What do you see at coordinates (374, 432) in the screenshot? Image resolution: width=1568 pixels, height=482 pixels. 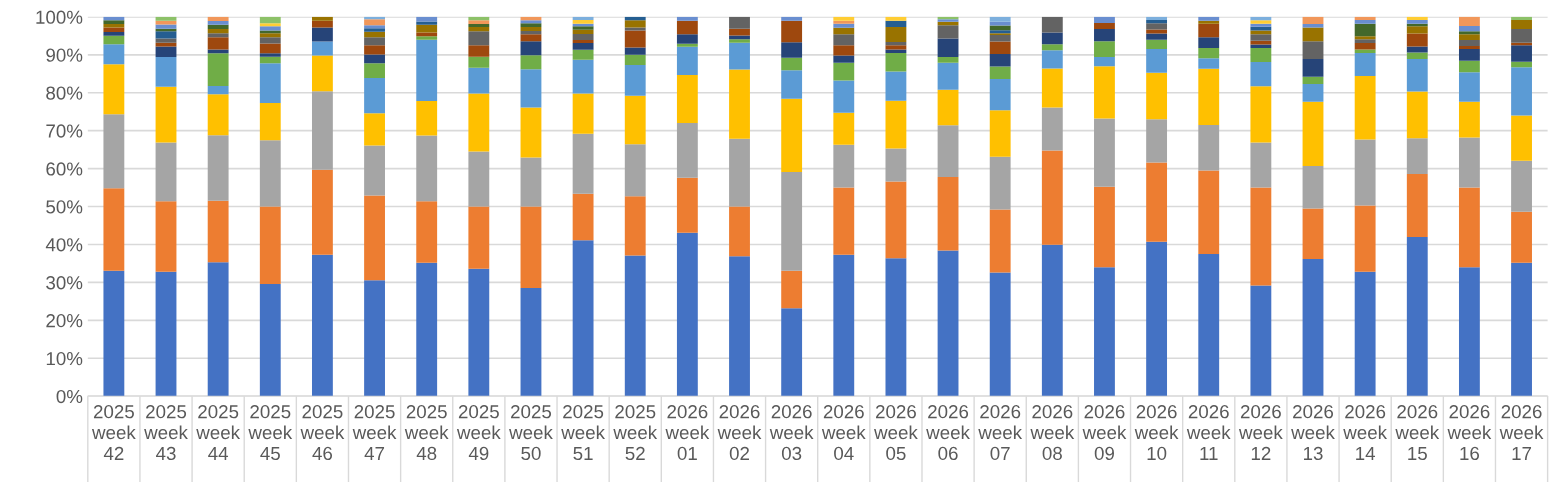 I see `x-tick-label: 2025 week 47` at bounding box center [374, 432].